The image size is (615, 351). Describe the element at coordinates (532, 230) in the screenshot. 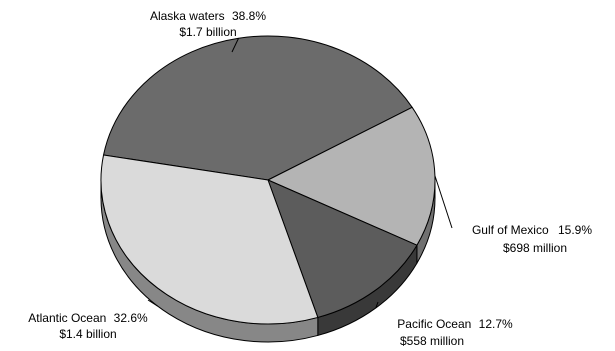

I see `slice-label-gulf-of-mexico: Gulf of Mexico 15.9%` at that location.